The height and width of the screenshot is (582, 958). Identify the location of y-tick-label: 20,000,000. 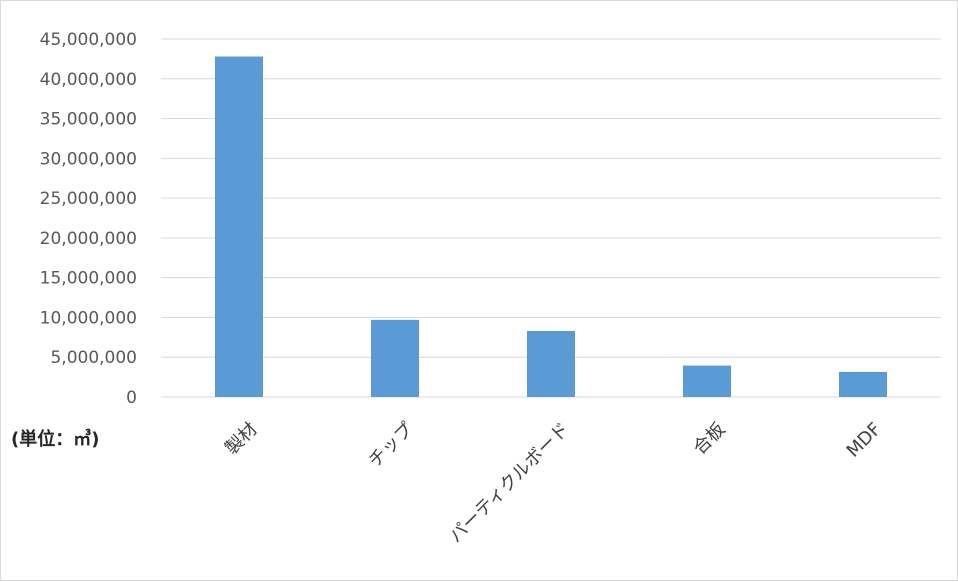
(88, 239).